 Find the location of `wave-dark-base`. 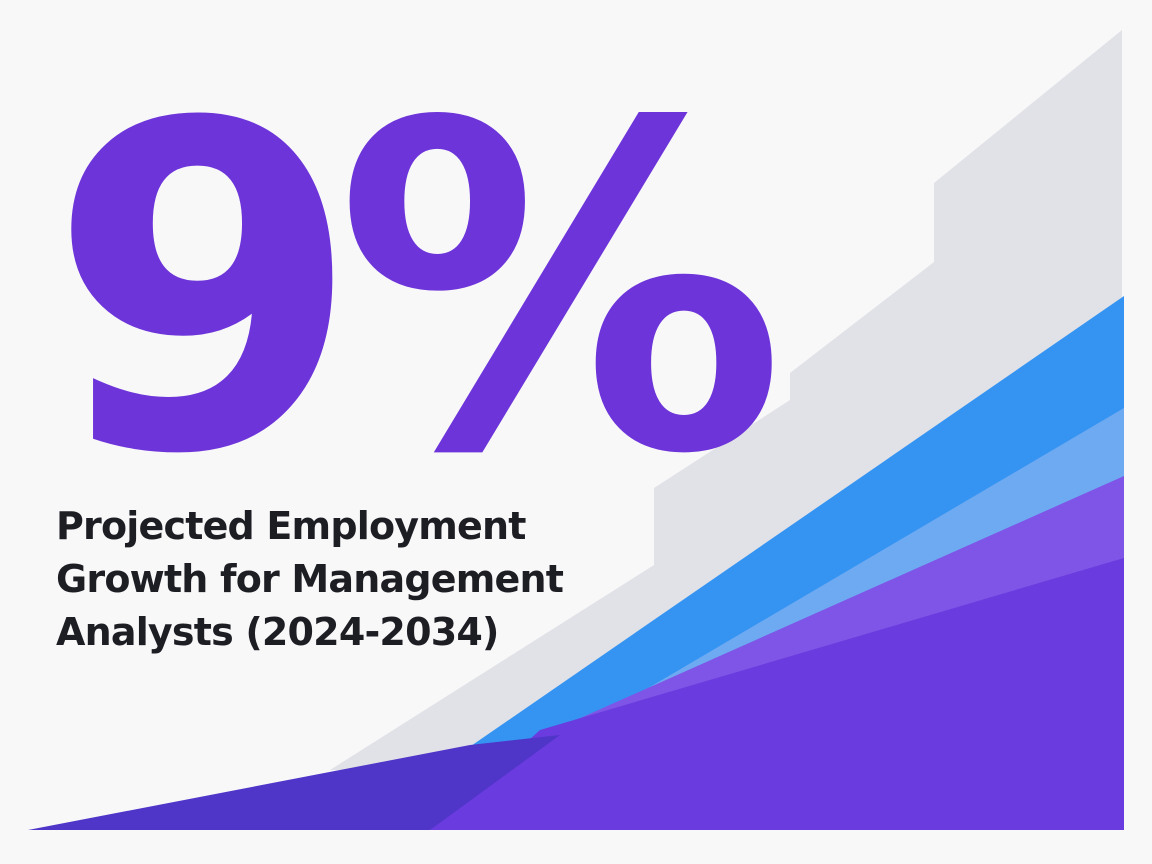

wave-dark-base is located at coordinates (294, 782).